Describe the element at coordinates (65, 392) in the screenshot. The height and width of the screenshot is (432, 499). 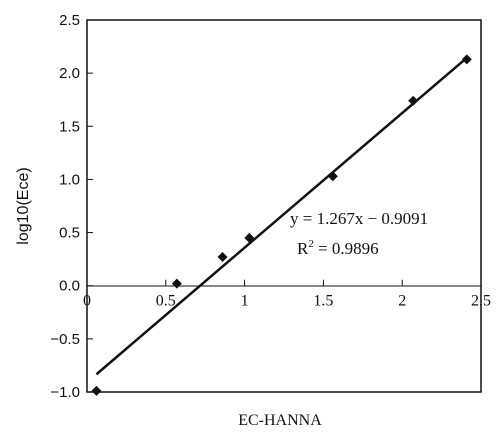
I see `y-tick-label: −1.0` at that location.